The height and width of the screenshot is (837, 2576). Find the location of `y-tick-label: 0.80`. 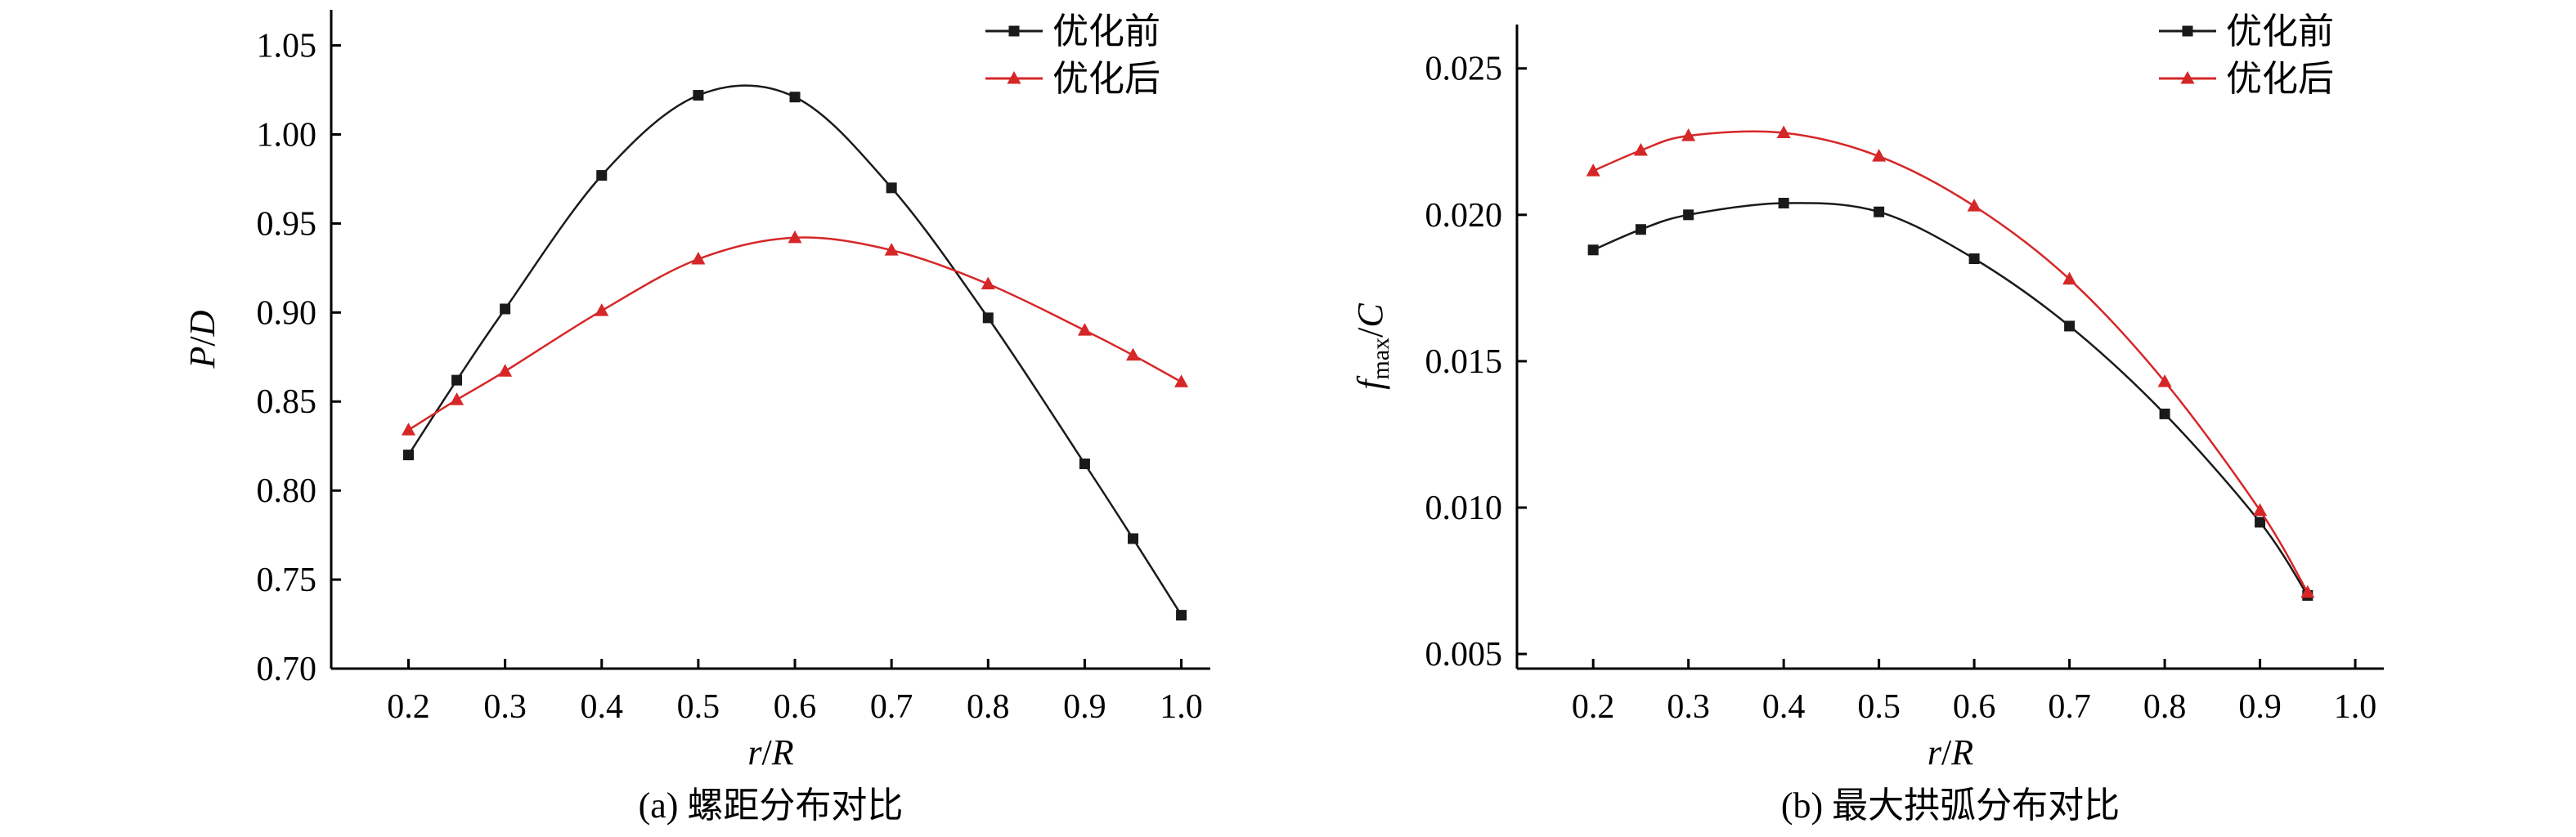

y-tick-label: 0.80 is located at coordinates (287, 491).